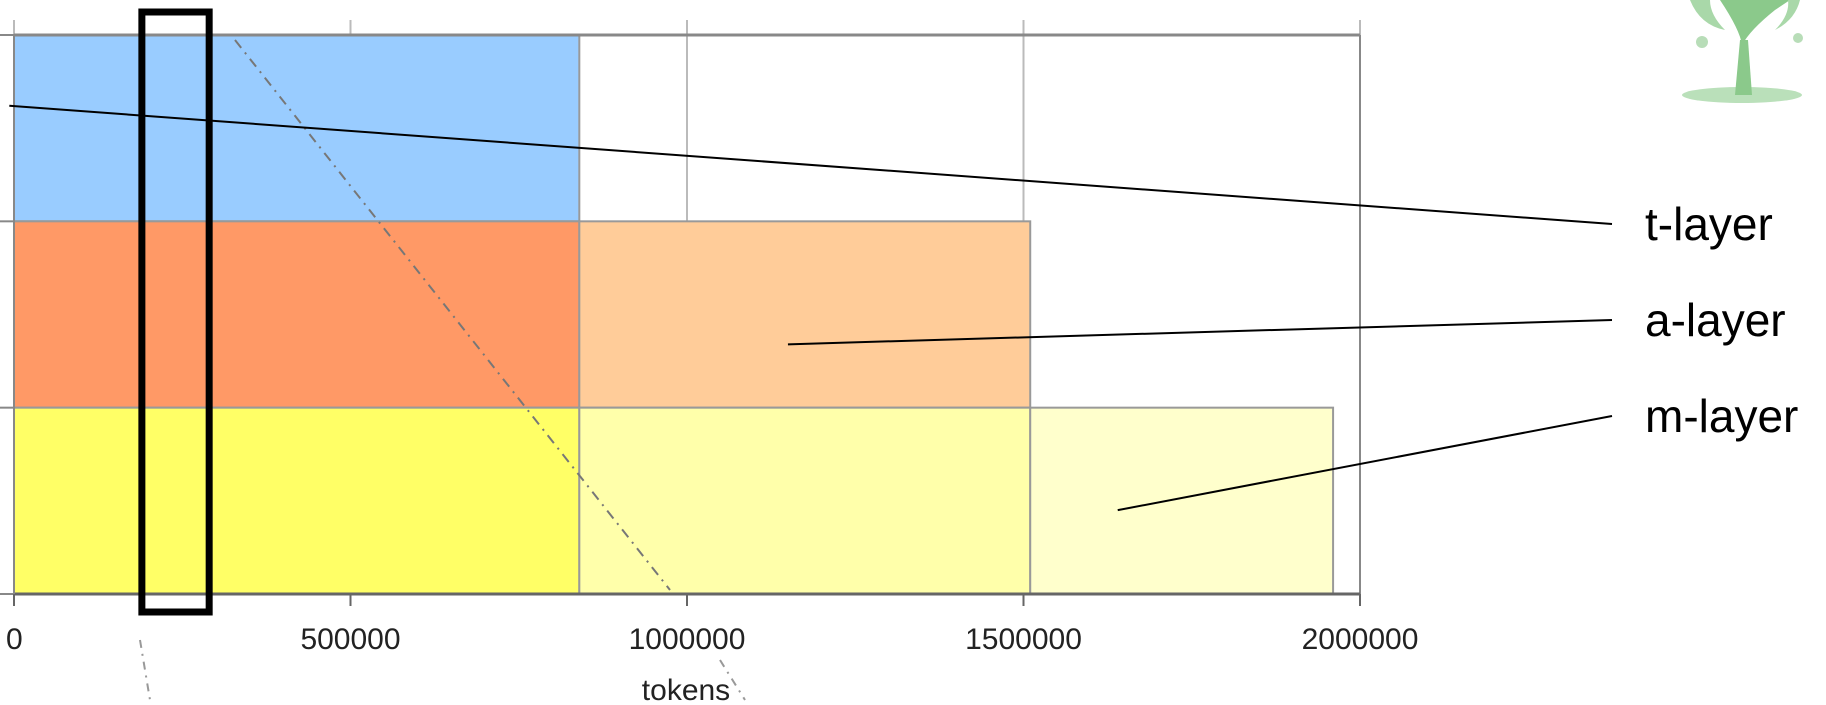  What do you see at coordinates (1200, 332) in the screenshot?
I see `a-layer-leader-line` at bounding box center [1200, 332].